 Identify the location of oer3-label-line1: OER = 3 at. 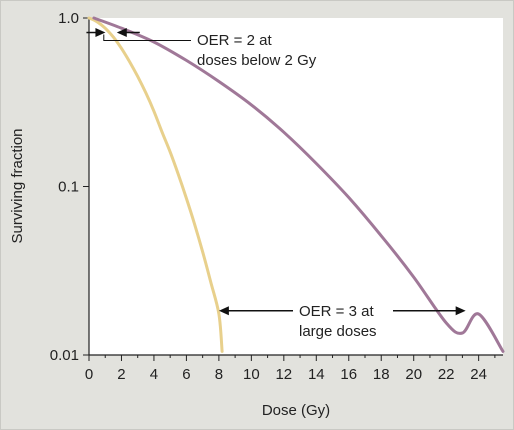
(336, 311).